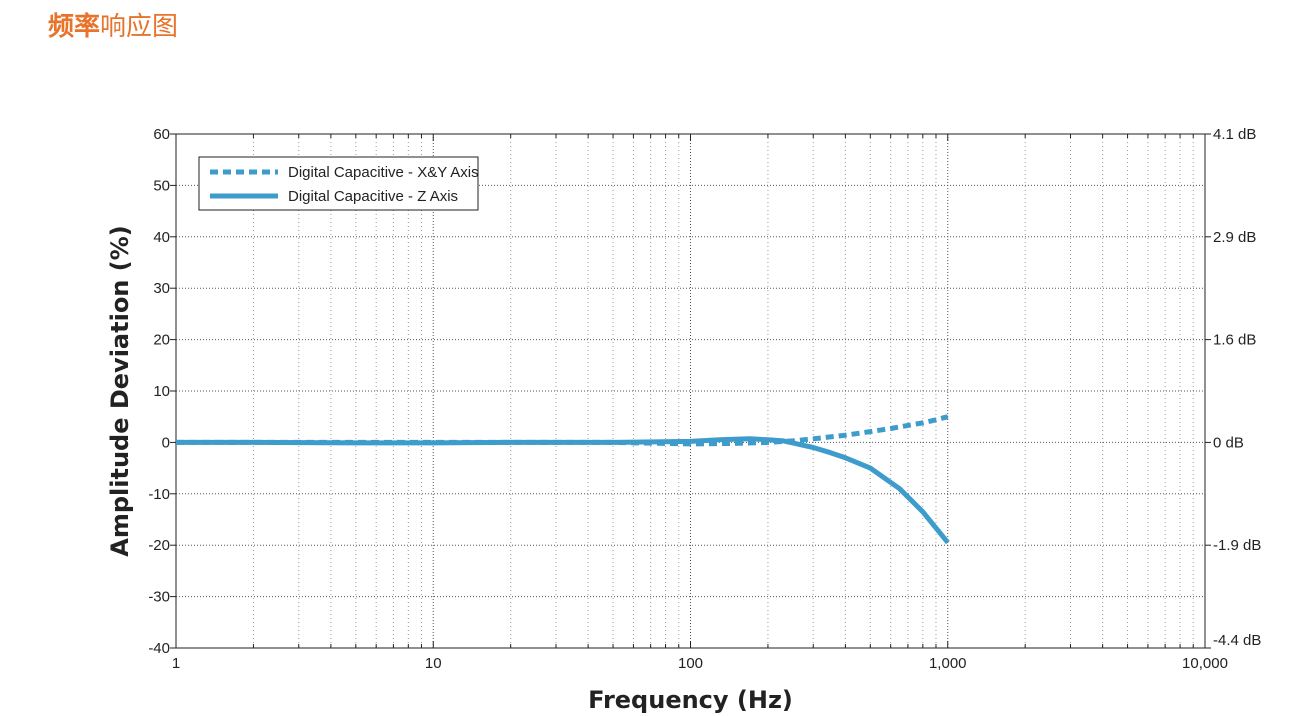  Describe the element at coordinates (690, 700) in the screenshot. I see `x-axis-title: Frequency (Hz)` at that location.